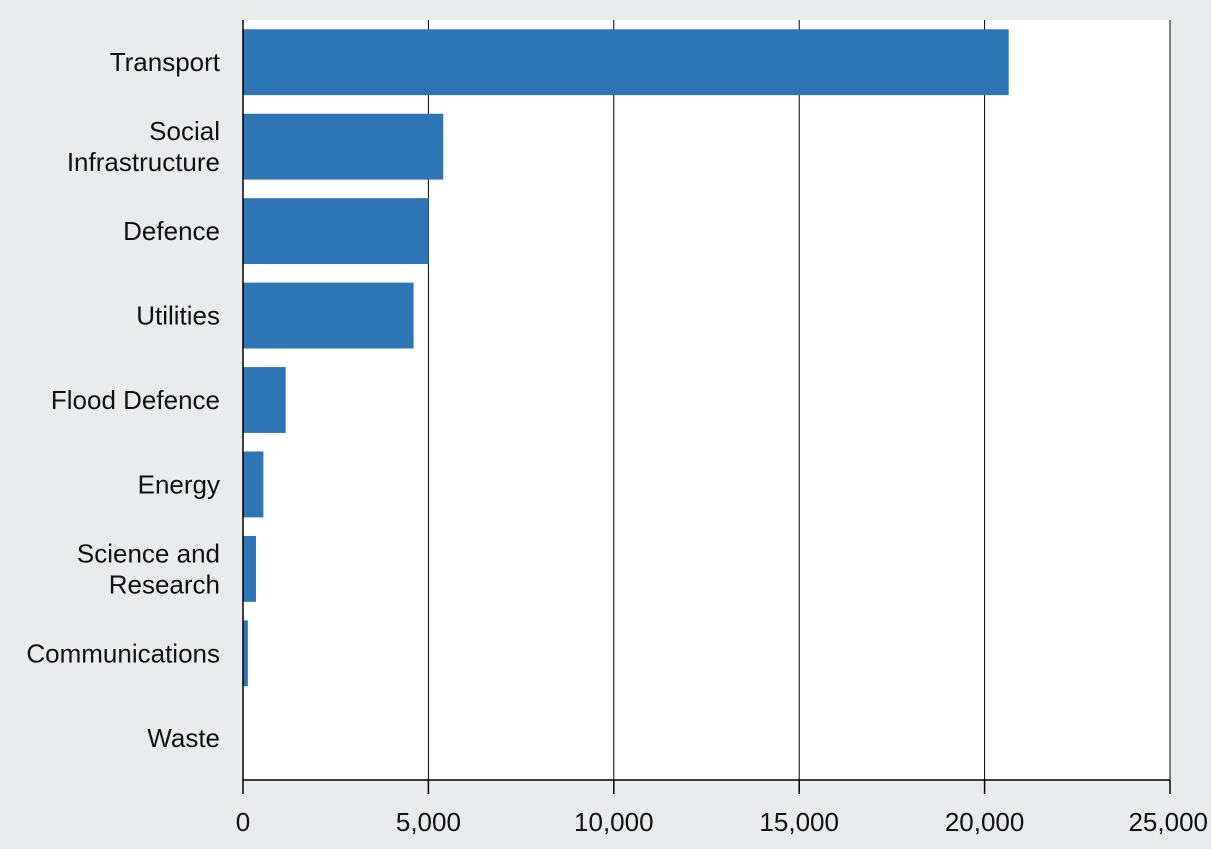 Image resolution: width=1211 pixels, height=849 pixels. I want to click on x-tick-label: 25,000, so click(1168, 822).